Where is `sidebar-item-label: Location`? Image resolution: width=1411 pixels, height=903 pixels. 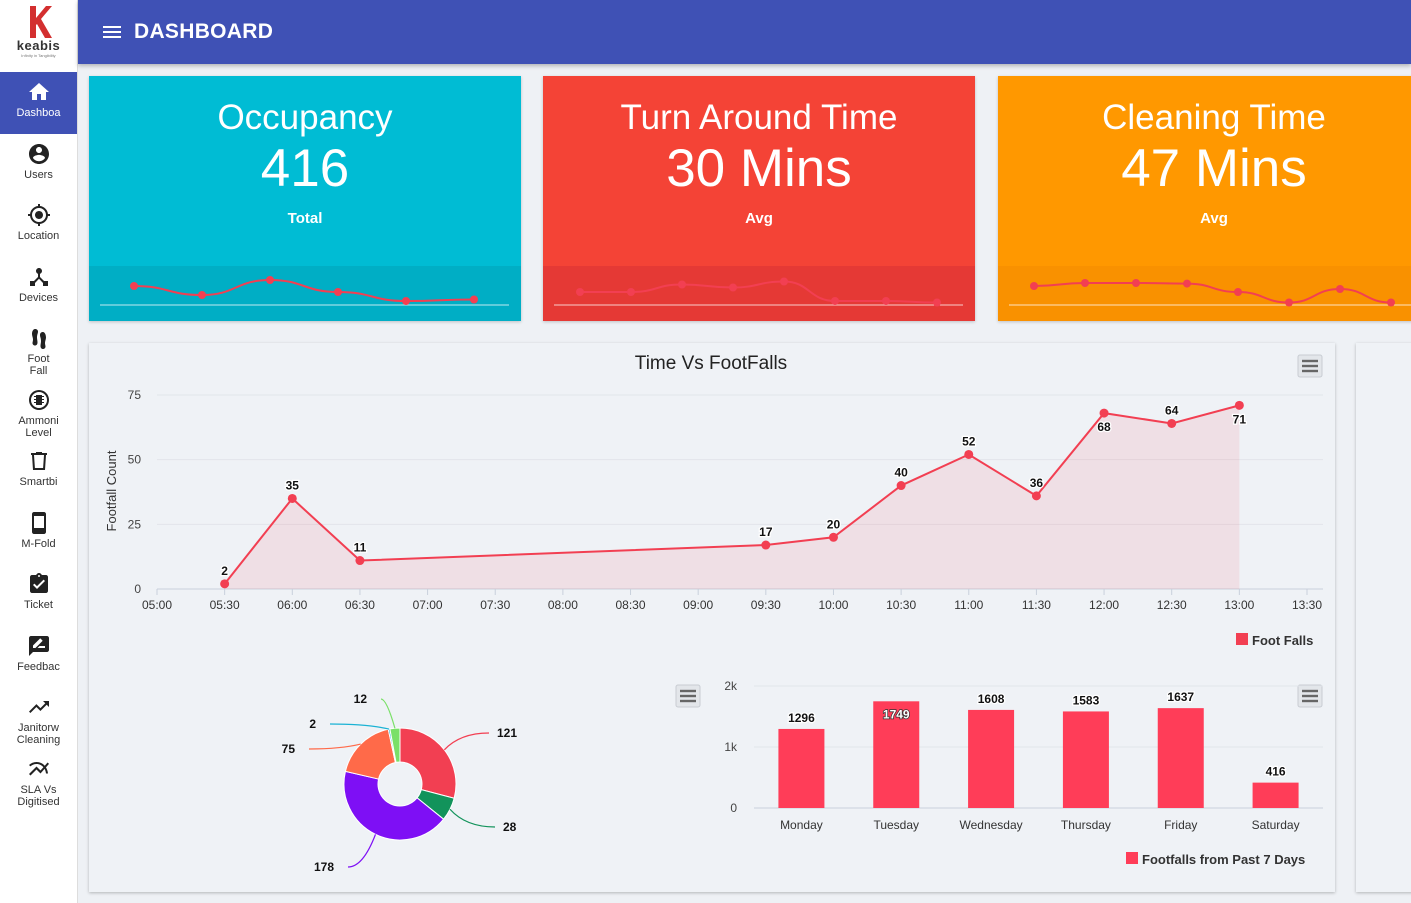
sidebar-item-label: Location is located at coordinates (38, 236).